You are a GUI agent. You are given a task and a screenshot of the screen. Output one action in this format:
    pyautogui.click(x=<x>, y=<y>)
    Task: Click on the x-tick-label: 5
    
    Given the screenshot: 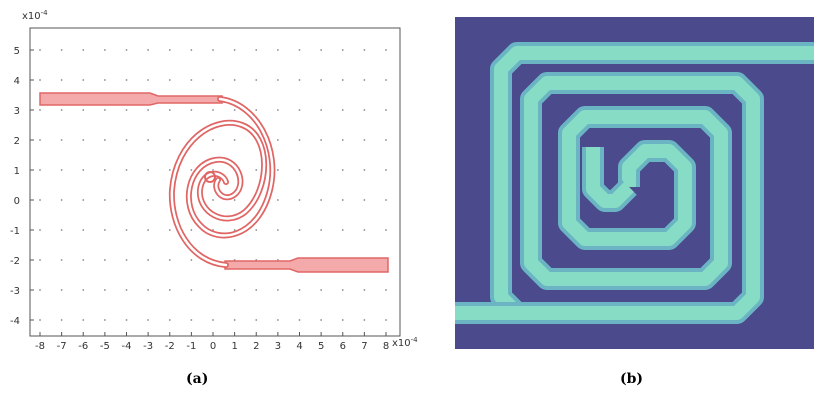 What is the action you would take?
    pyautogui.click(x=321, y=346)
    